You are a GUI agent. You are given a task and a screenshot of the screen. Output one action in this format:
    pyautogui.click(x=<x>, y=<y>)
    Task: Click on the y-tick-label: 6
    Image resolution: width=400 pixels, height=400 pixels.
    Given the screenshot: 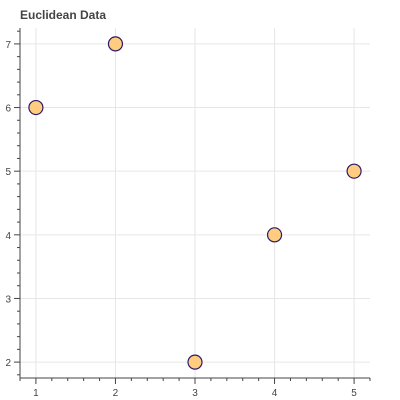 What is the action you would take?
    pyautogui.click(x=8, y=109)
    